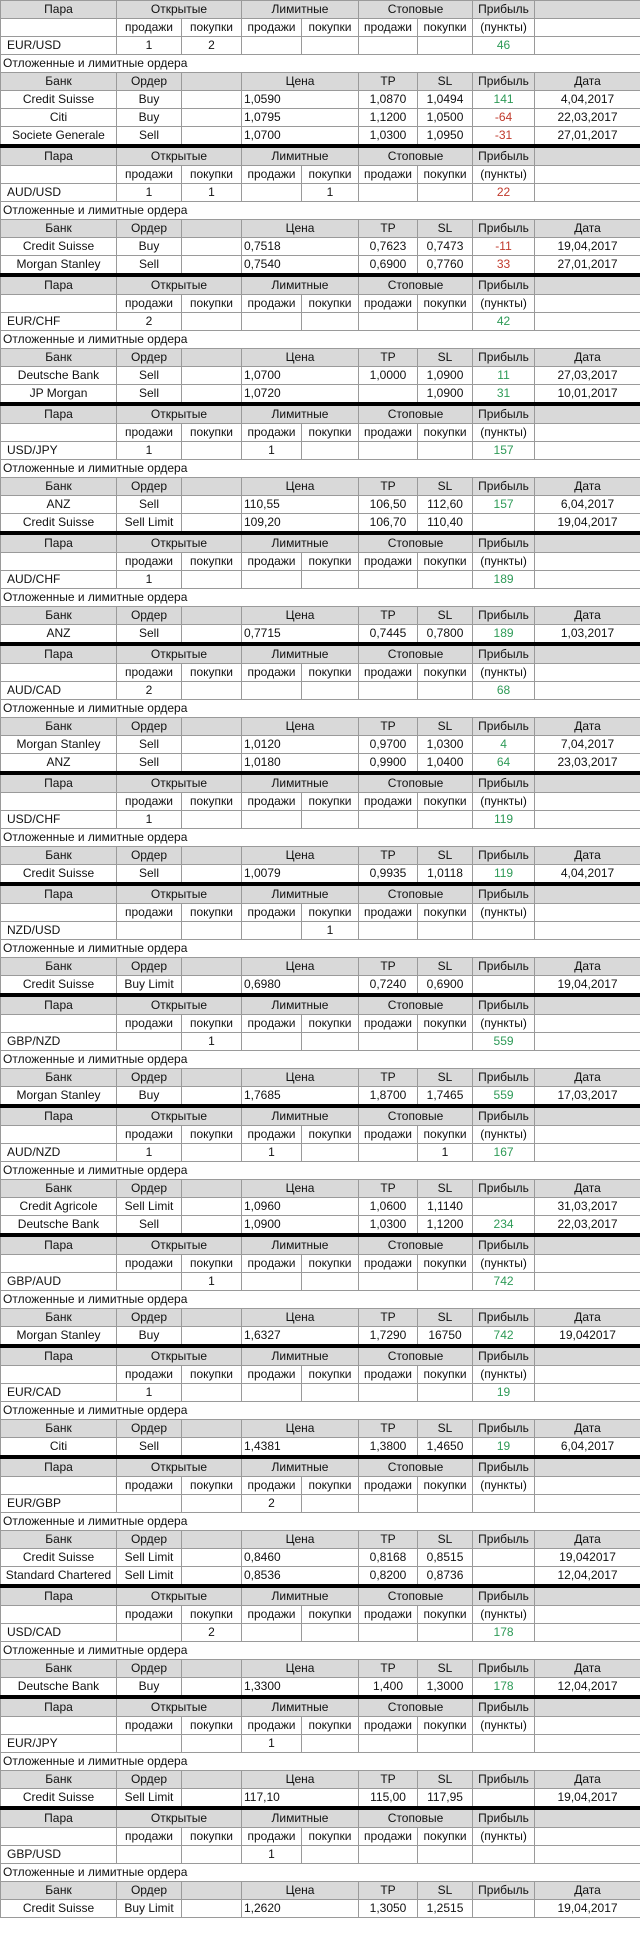  What do you see at coordinates (58, 1152) in the screenshot?
I see `pair-cell: AUD/NZD` at bounding box center [58, 1152].